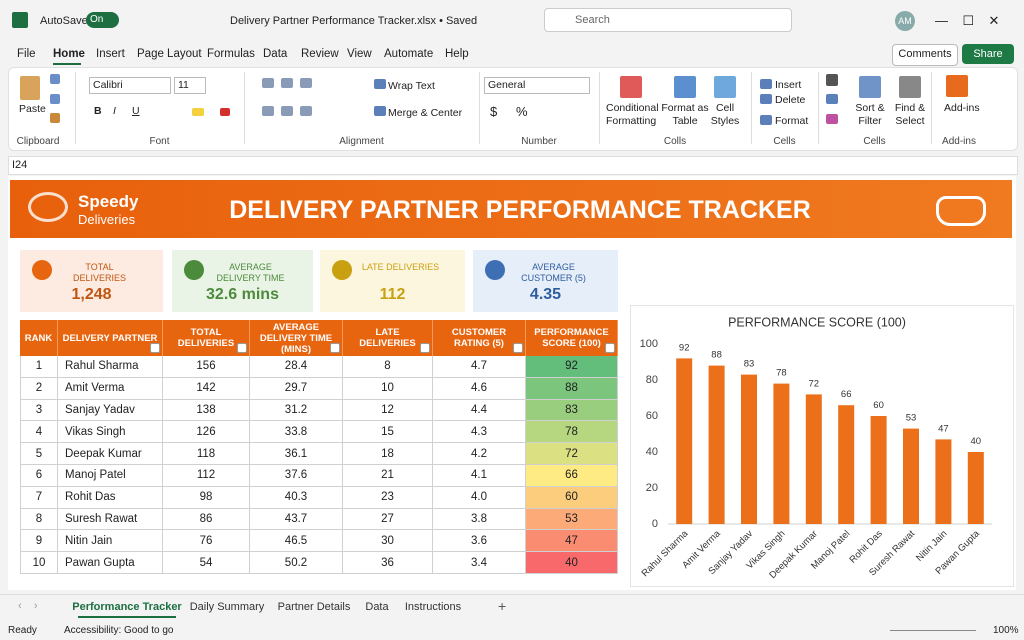 The width and height of the screenshot is (1024, 640). What do you see at coordinates (870, 108) in the screenshot?
I see `ribbon-label: Sort &` at bounding box center [870, 108].